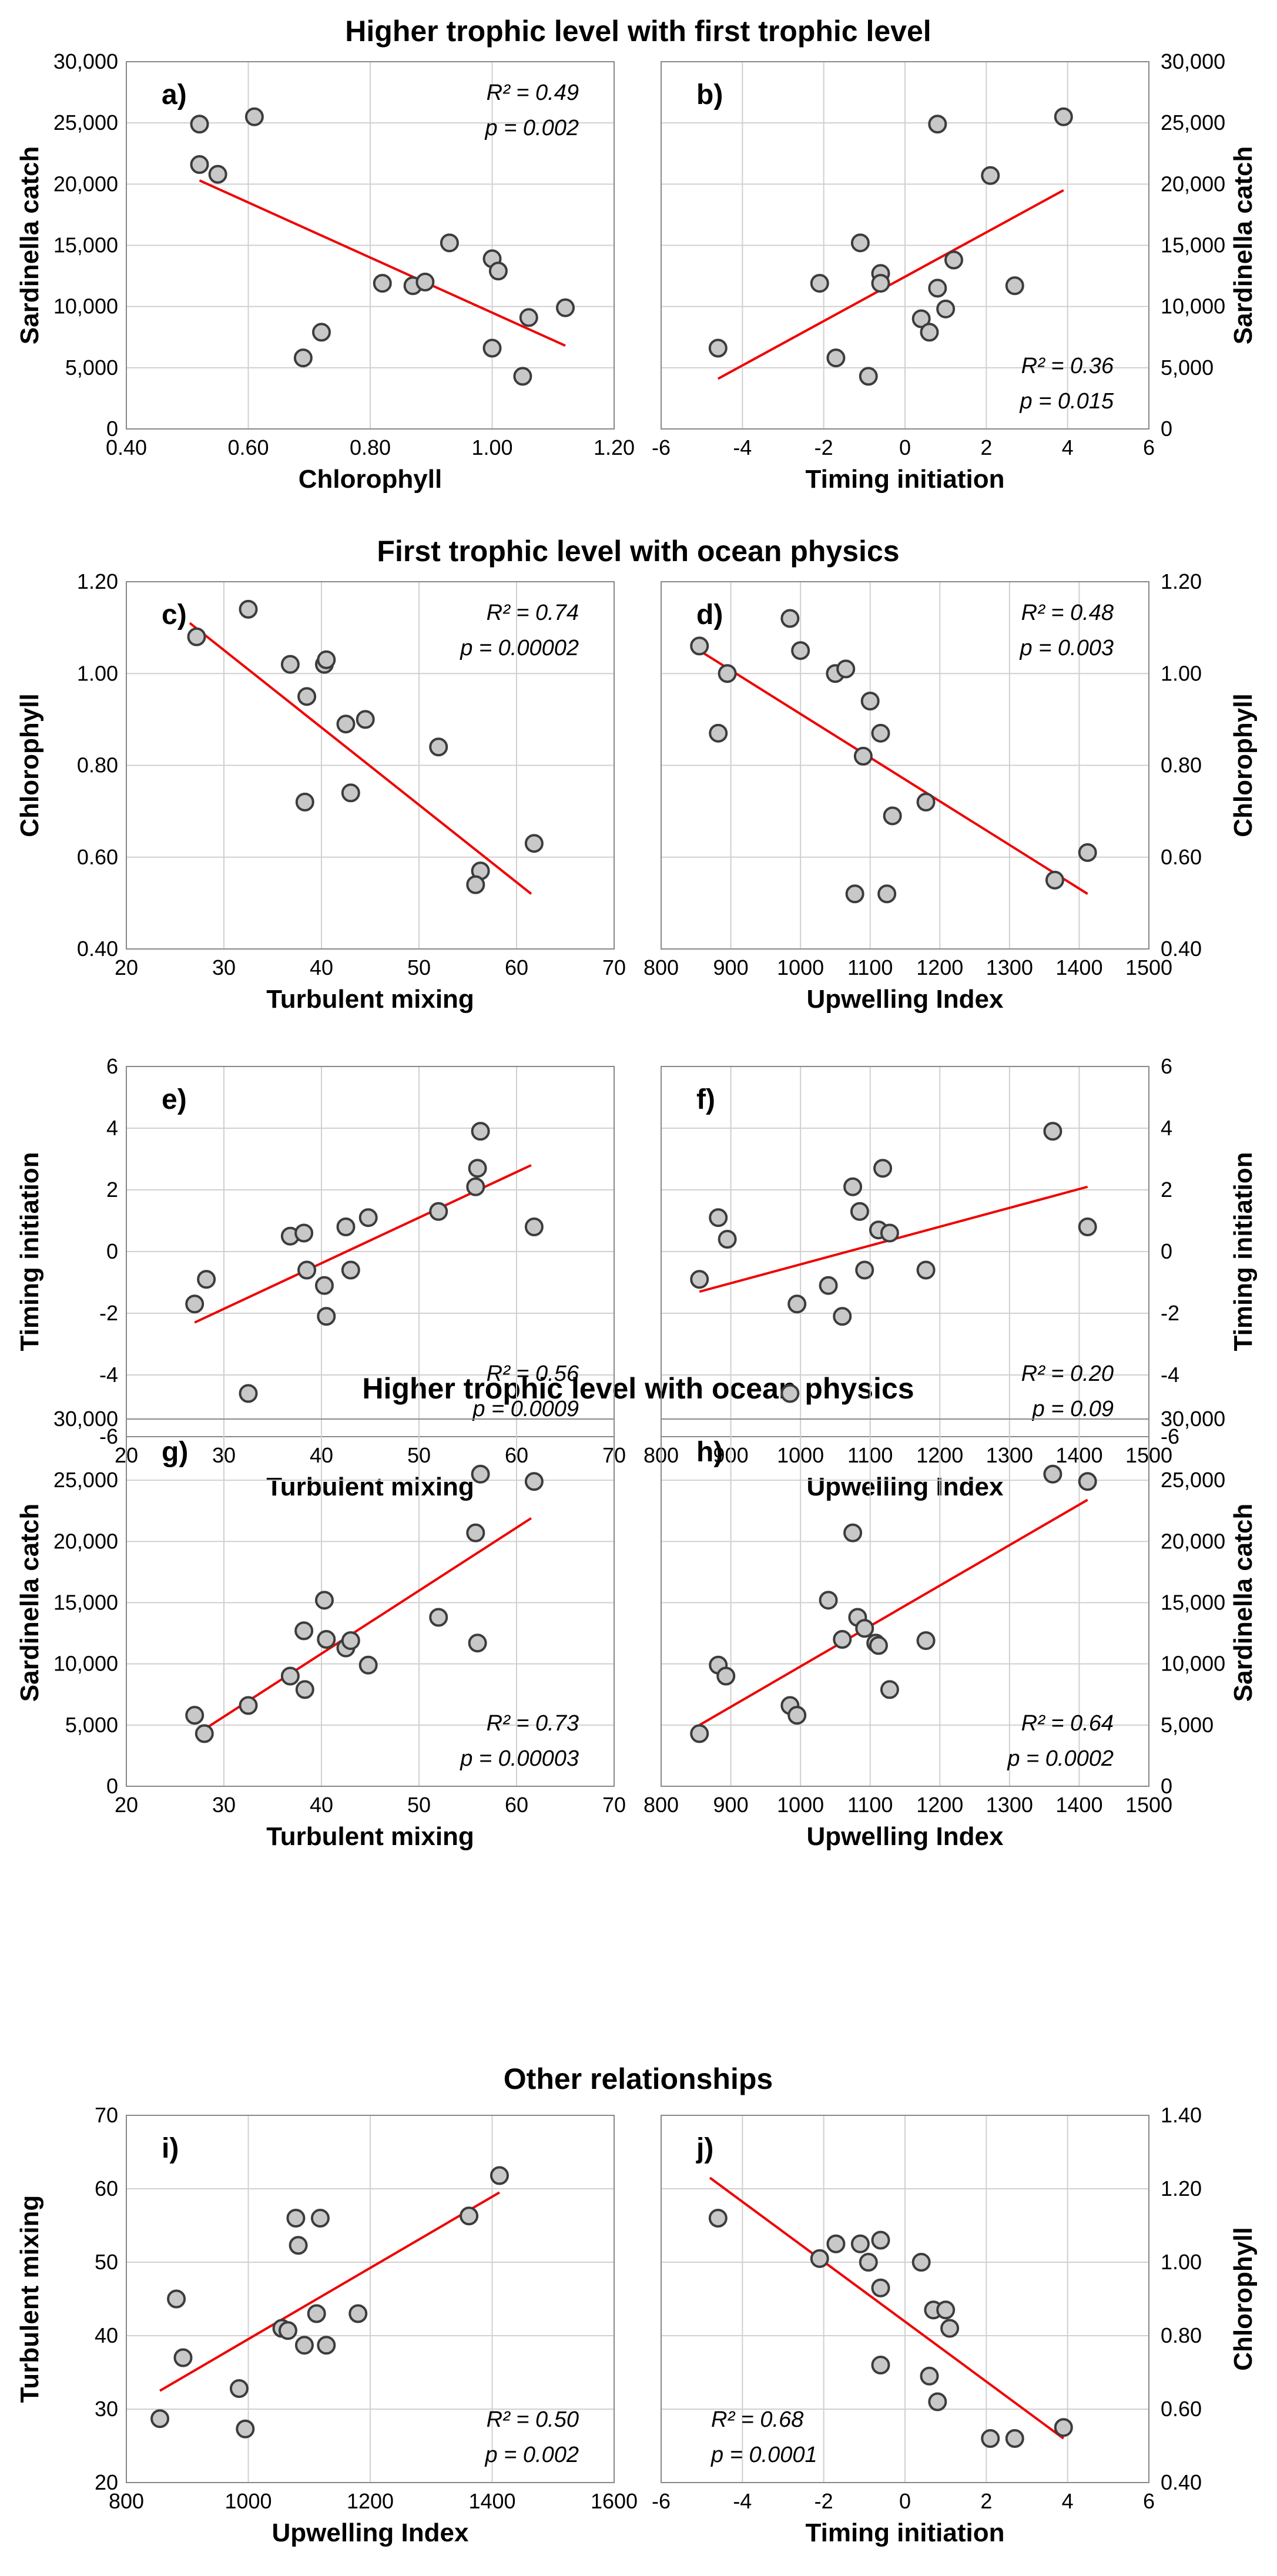 The image size is (1277, 2576). What do you see at coordinates (986, 447) in the screenshot?
I see `x-tick-label: 2` at bounding box center [986, 447].